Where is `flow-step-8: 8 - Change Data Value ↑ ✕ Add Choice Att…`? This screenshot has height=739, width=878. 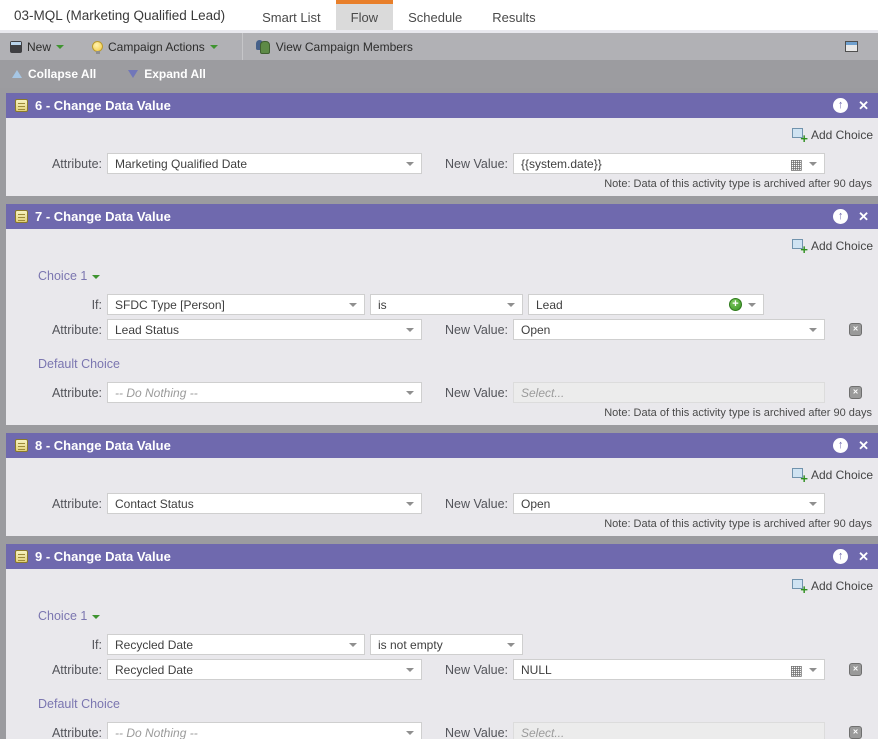
flow-step-8: 8 - Change Data Value ↑ ✕ Add Choice Att… is located at coordinates (442, 484).